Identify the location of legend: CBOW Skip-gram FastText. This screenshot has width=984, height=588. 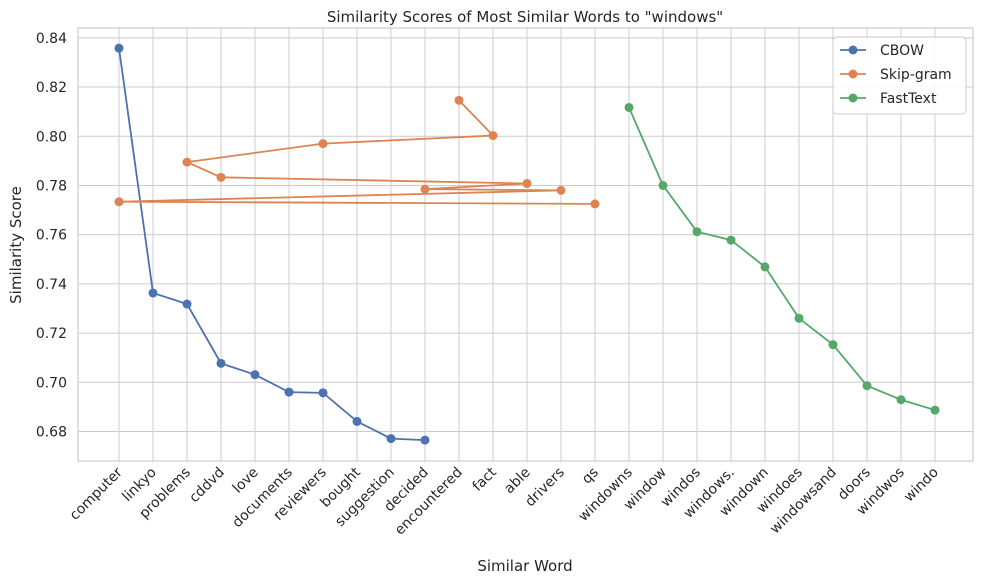
(899, 75).